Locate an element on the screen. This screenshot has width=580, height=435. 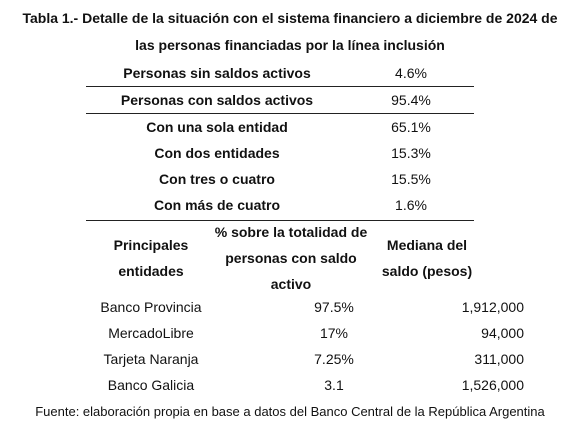
summary-row: Con tres o cuatro 15.5% is located at coordinates (280, 180).